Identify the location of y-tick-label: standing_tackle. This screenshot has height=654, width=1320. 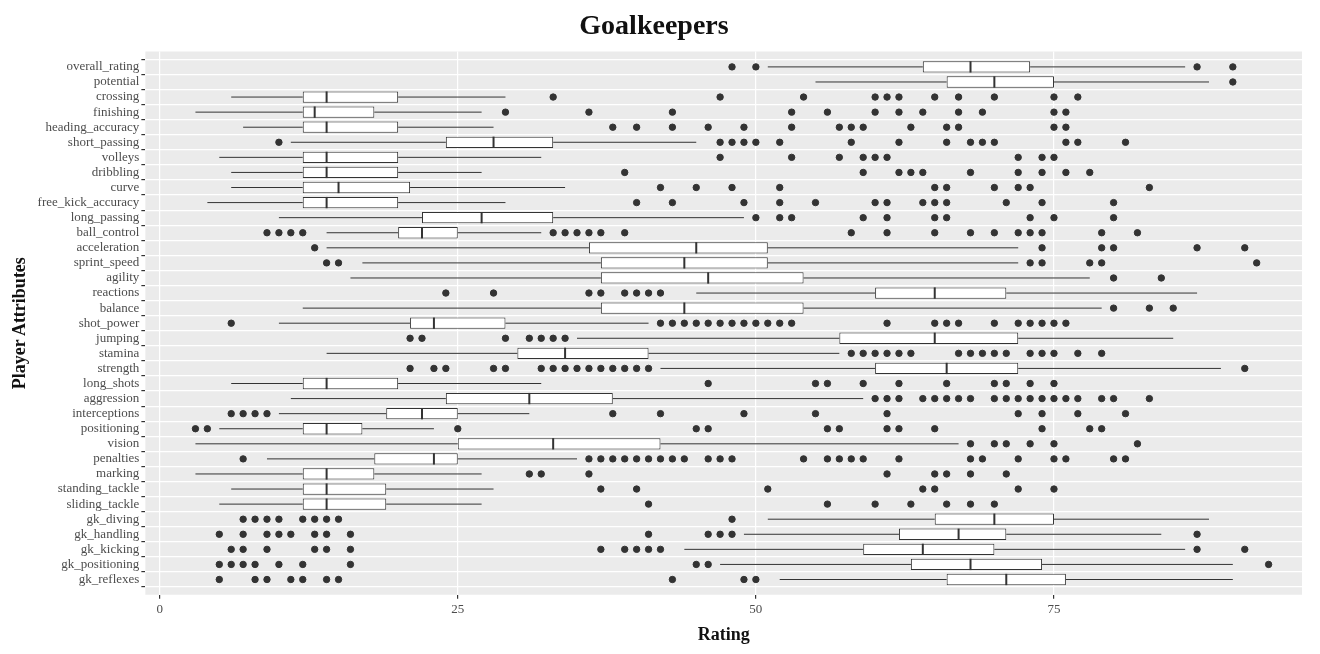
(98, 488).